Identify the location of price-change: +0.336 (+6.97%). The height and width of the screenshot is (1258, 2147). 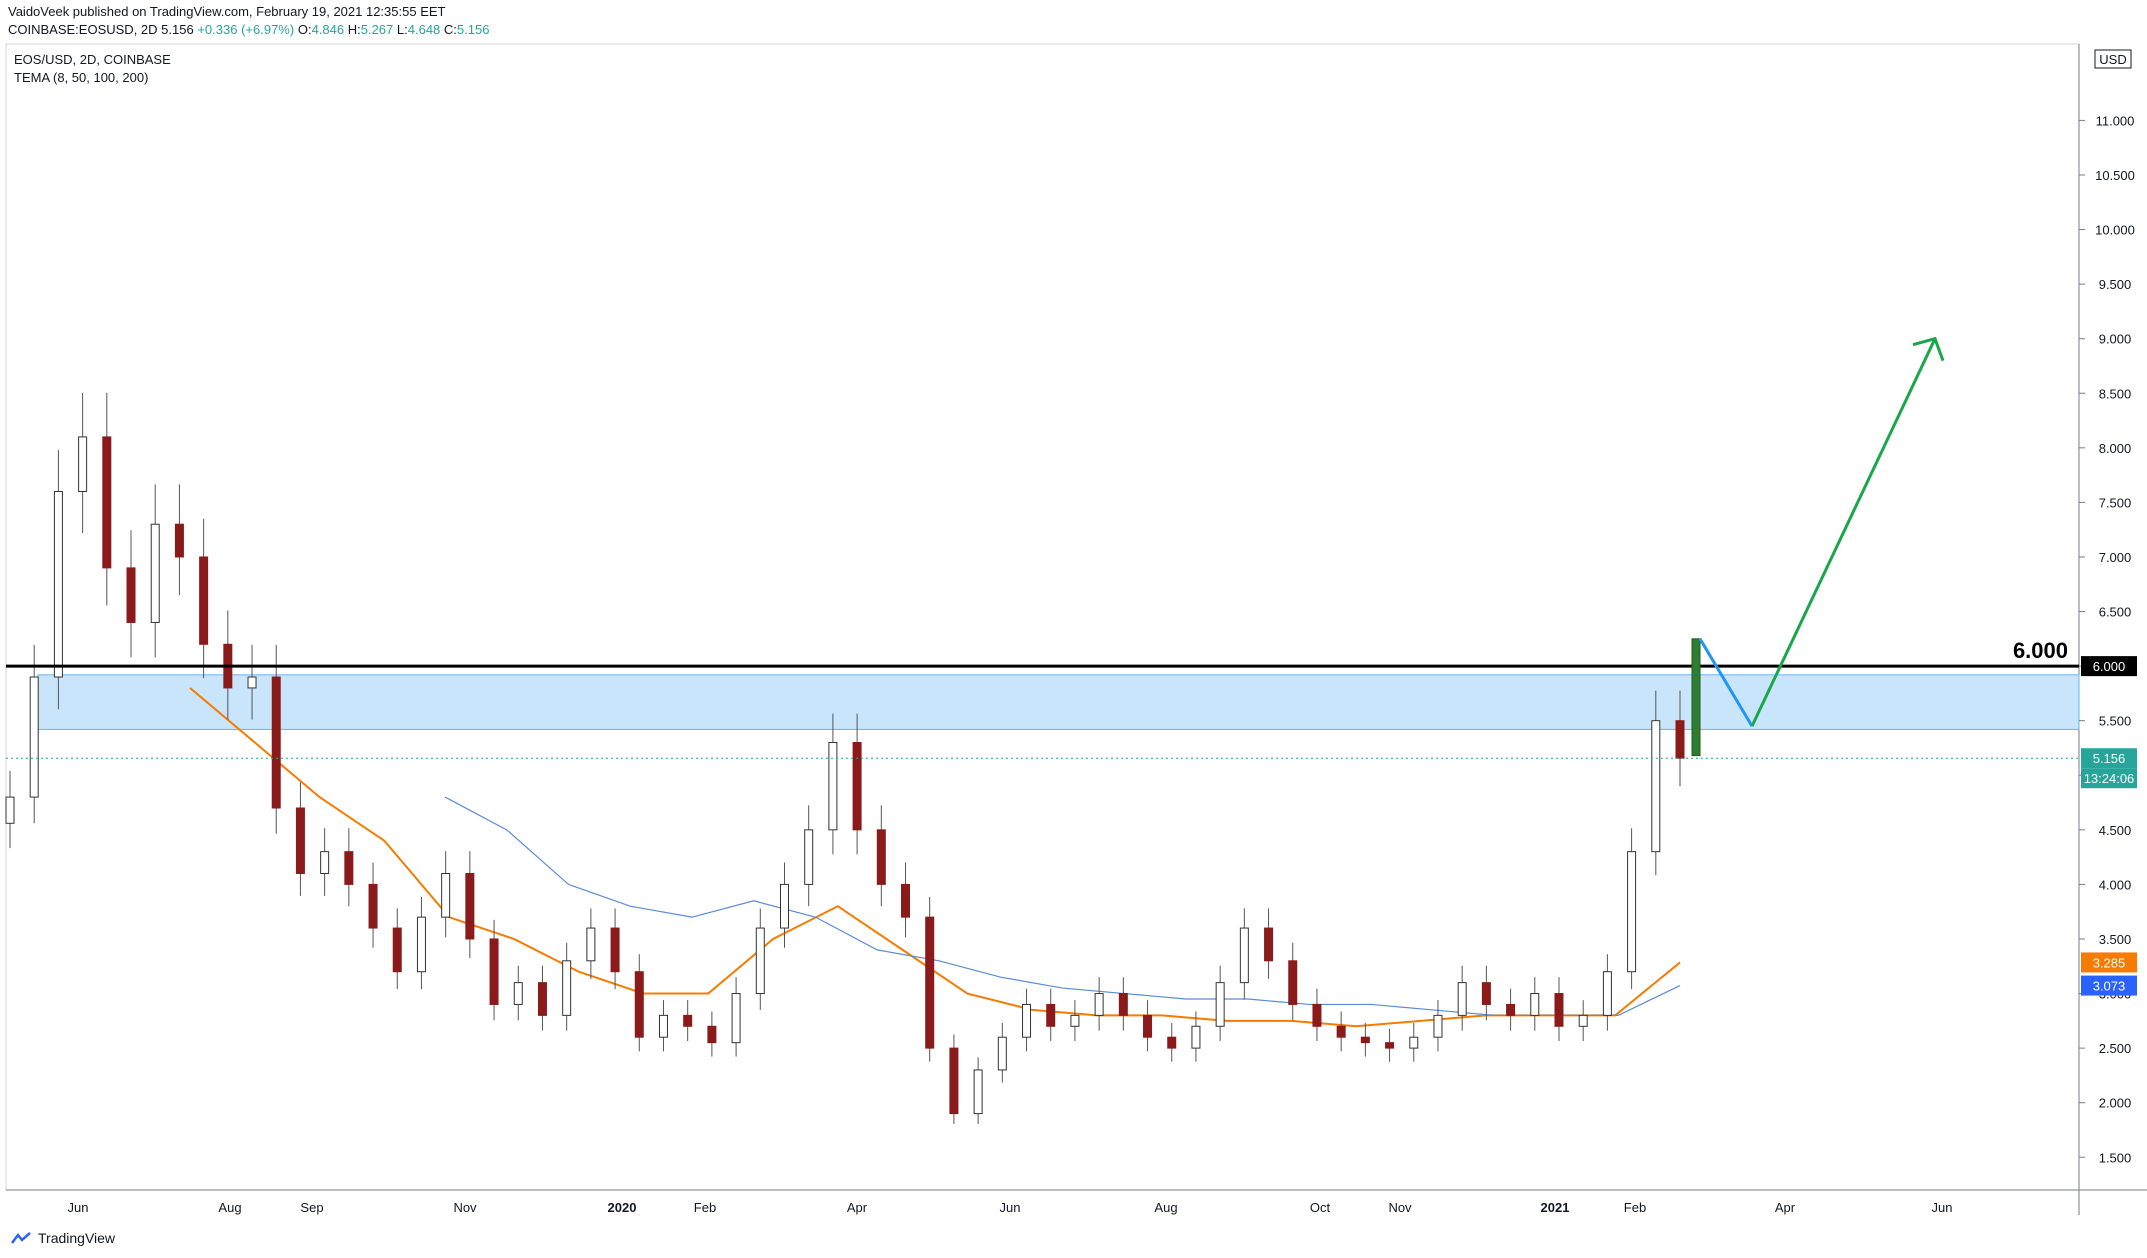
(246, 29).